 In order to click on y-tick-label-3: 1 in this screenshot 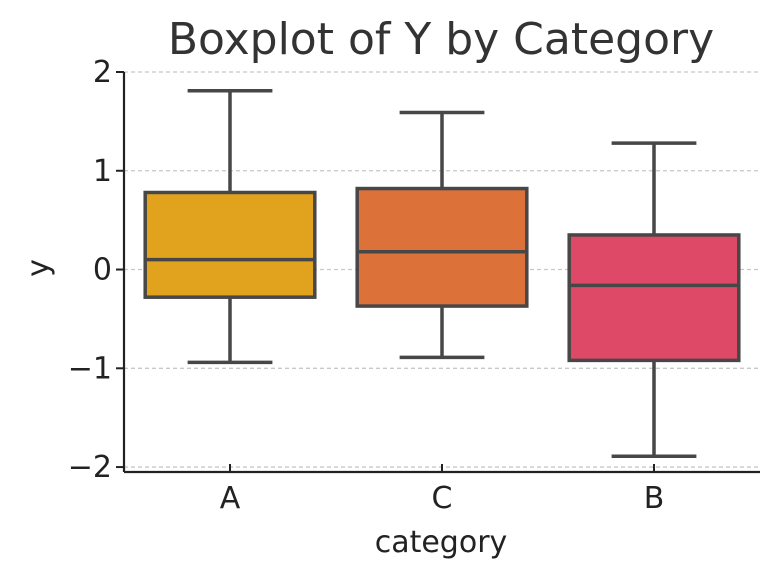, I will do `click(102, 171)`.